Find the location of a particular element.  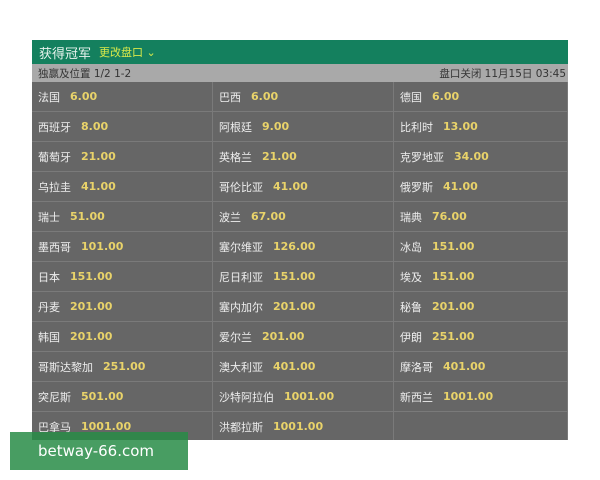

team-name: 克罗地亚 is located at coordinates (422, 157).